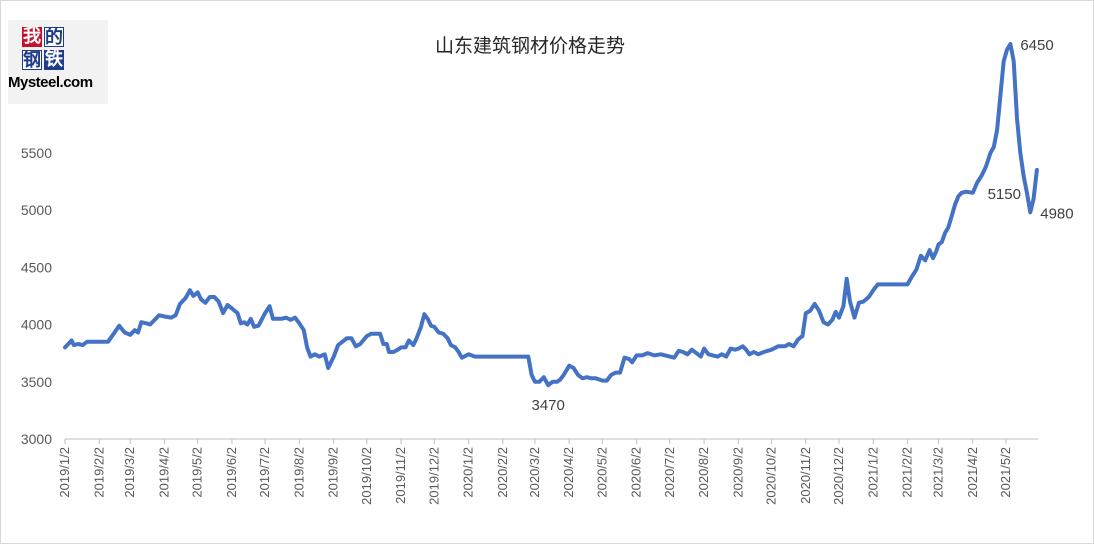  What do you see at coordinates (838, 476) in the screenshot?
I see `x-tick-label: 2020/12/2` at bounding box center [838, 476].